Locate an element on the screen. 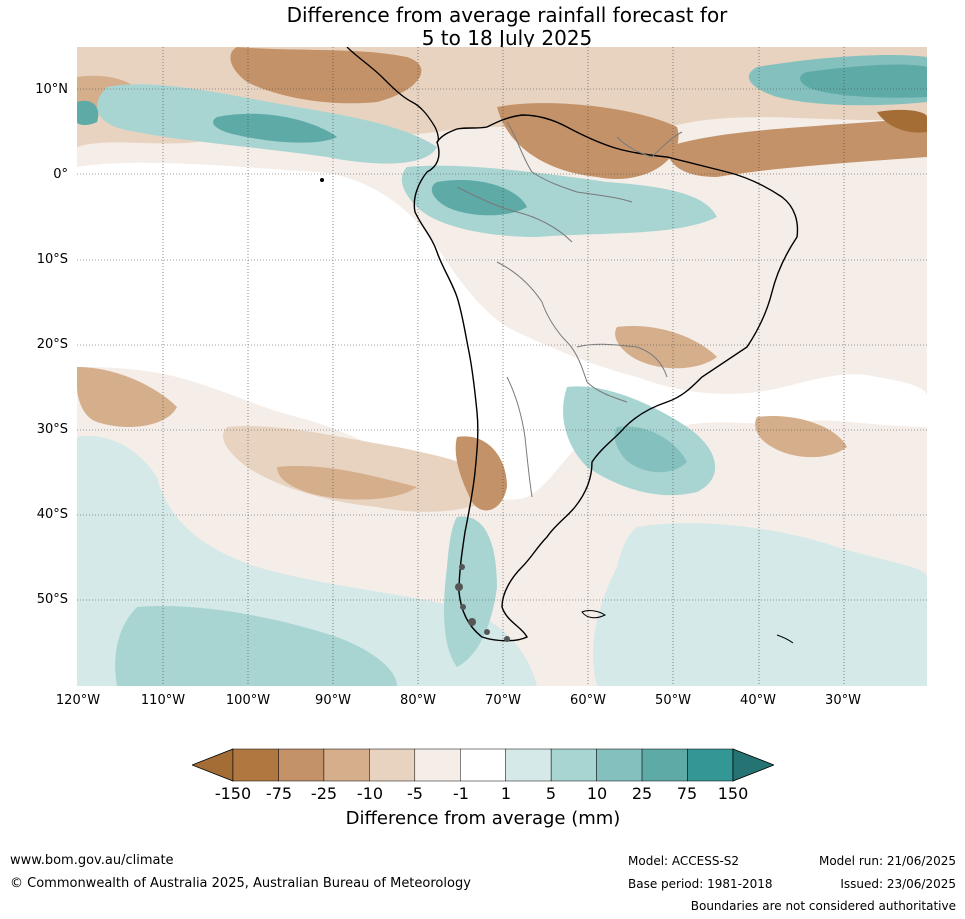  title-line-2: 5 to 18 July 2025 is located at coordinates (507, 38).